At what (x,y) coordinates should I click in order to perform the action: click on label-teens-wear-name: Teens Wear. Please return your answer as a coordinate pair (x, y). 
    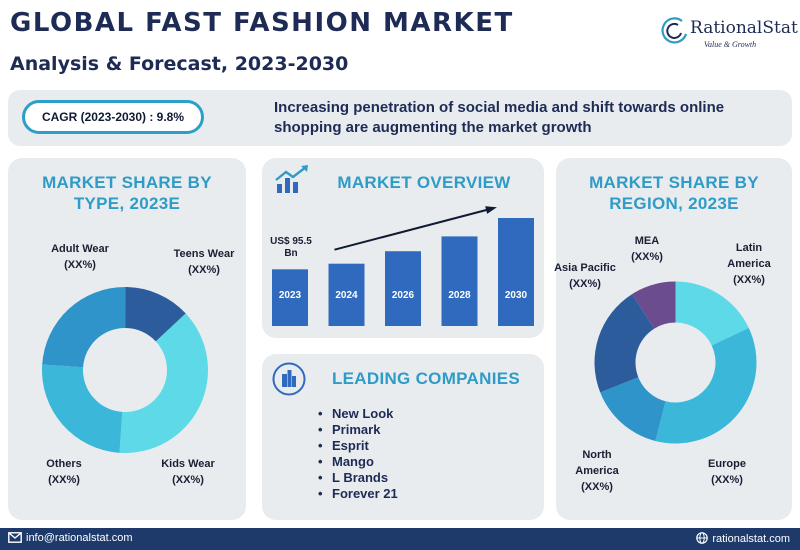
    Looking at the image, I should click on (204, 254).